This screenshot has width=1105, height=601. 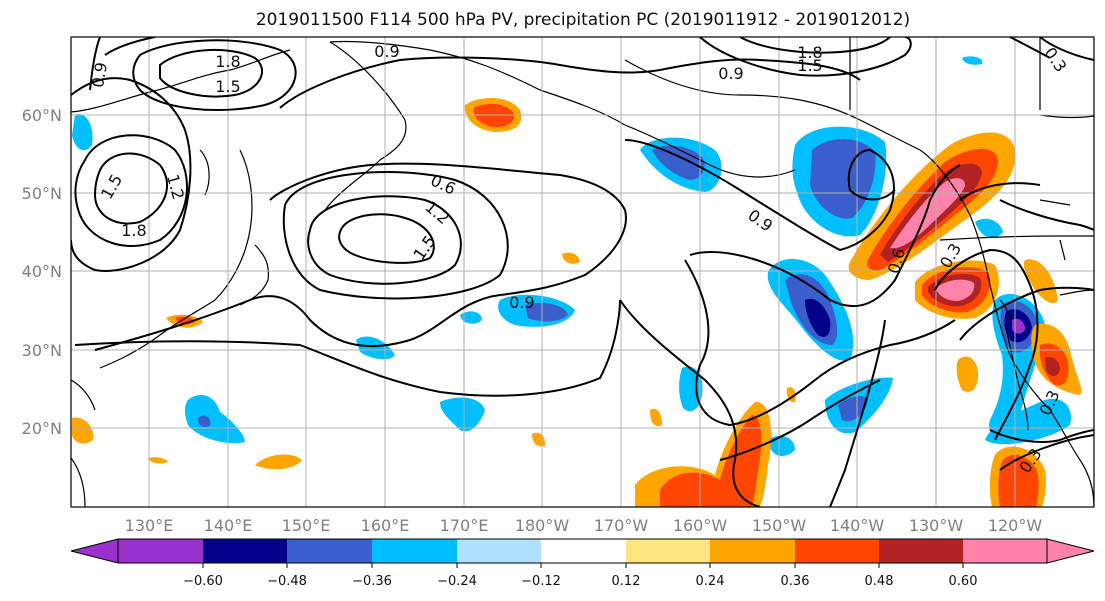 What do you see at coordinates (42, 350) in the screenshot?
I see `lat-label: 30°N` at bounding box center [42, 350].